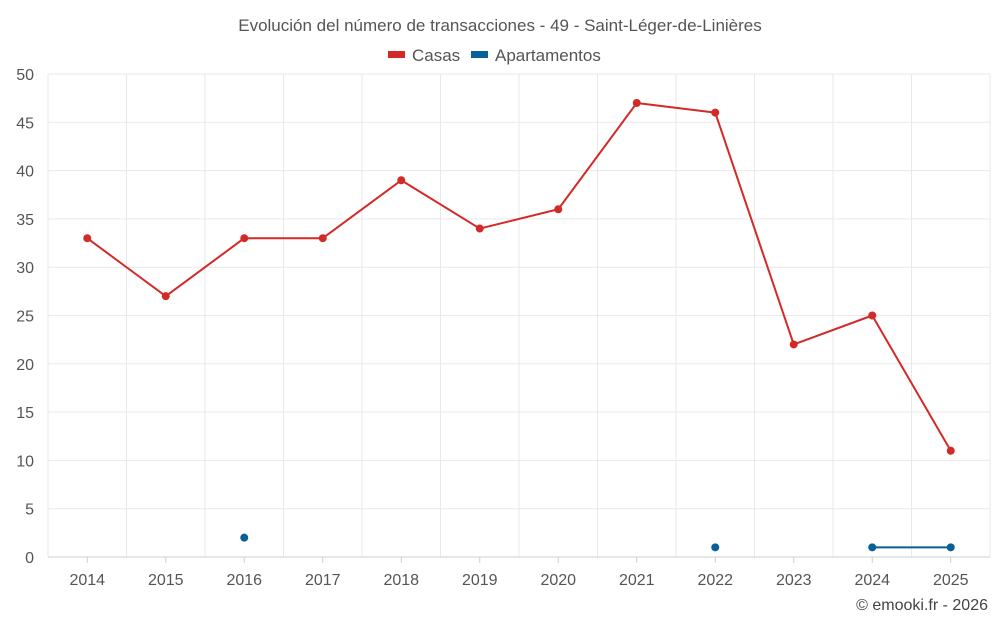 This screenshot has width=1000, height=625. What do you see at coordinates (25, 220) in the screenshot?
I see `y-tick-label: 35` at bounding box center [25, 220].